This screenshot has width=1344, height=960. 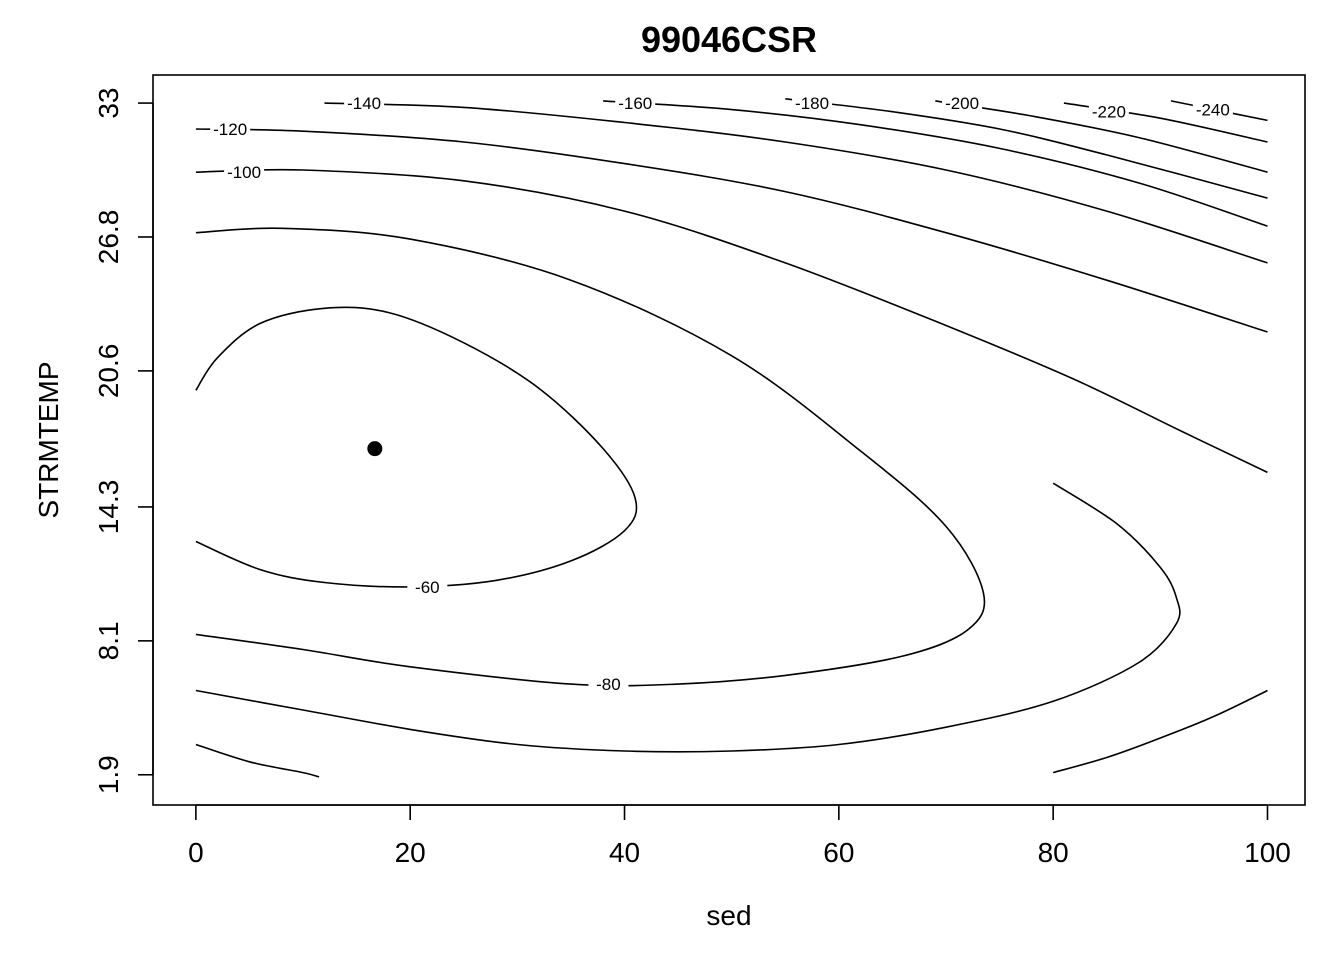 I want to click on contour-label: -100, so click(x=244, y=172).